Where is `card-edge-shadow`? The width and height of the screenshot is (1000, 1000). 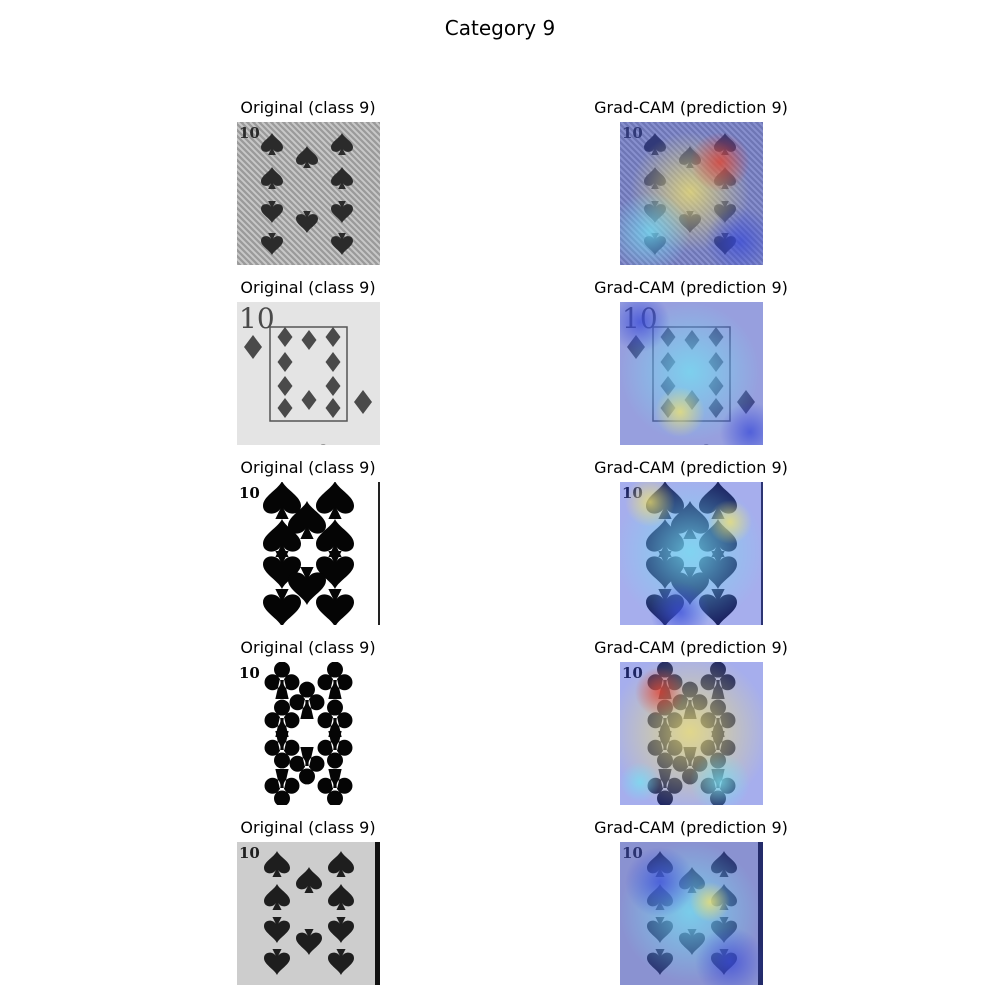
card-edge-shadow is located at coordinates (760, 913).